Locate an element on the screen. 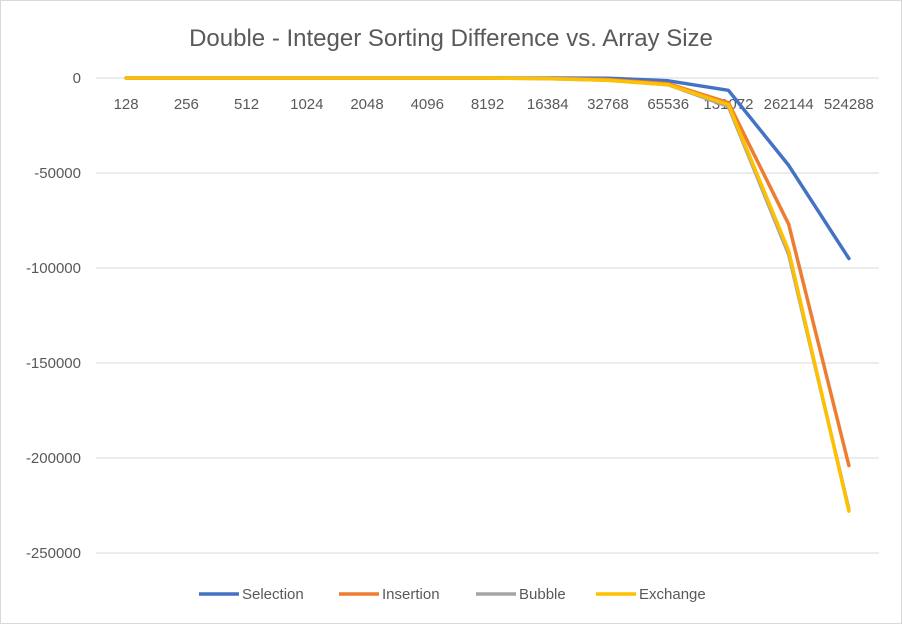 This screenshot has width=902, height=624. x-tick-label: 256 is located at coordinates (186, 104).